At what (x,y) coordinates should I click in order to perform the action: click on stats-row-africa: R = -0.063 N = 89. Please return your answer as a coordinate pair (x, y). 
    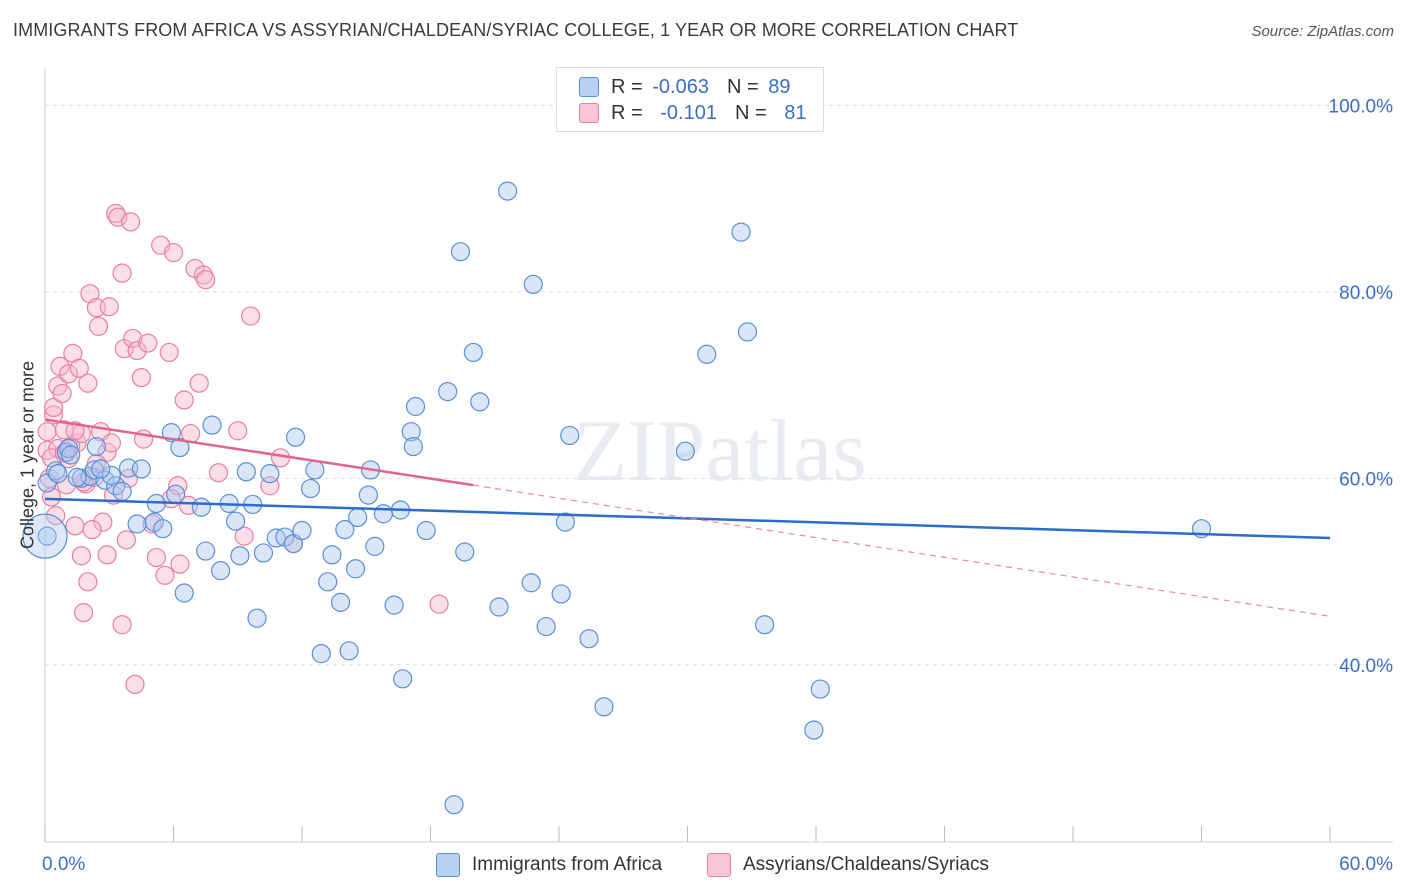
    Looking at the image, I should click on (684, 87).